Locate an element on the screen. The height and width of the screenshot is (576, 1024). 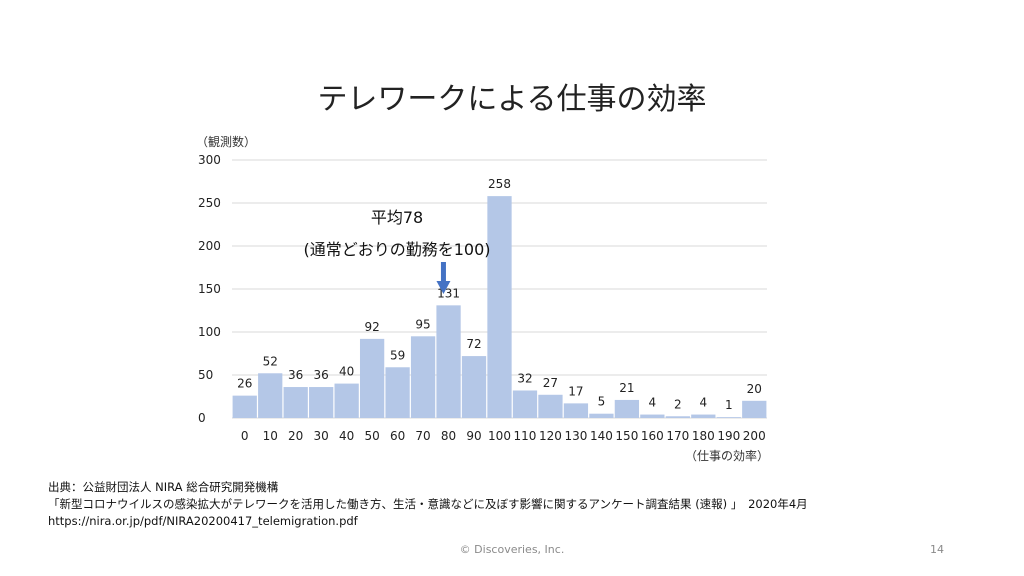
y-tick-label: 250 is located at coordinates (209, 203).